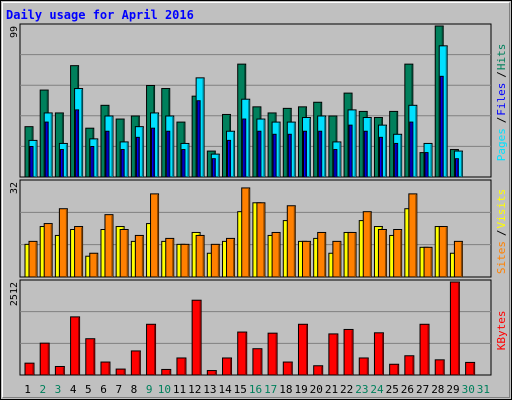 This screenshot has height=400, width=512. What do you see at coordinates (225, 389) in the screenshot?
I see `day-label-14: 14` at bounding box center [225, 389].